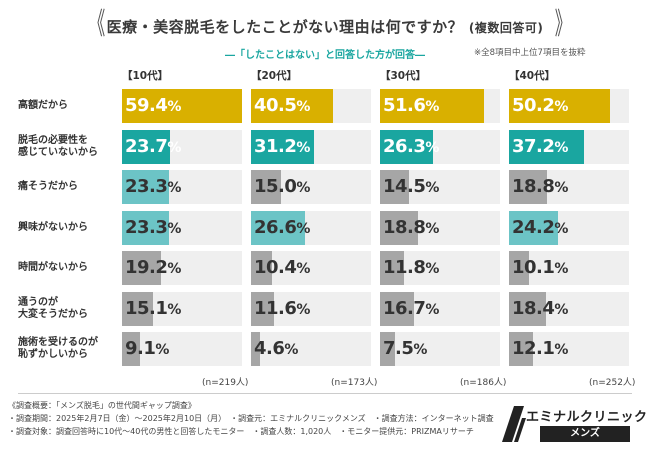 This screenshot has width=650, height=450. What do you see at coordinates (514, 424) in the screenshot?
I see `logo-mark-icon` at bounding box center [514, 424].